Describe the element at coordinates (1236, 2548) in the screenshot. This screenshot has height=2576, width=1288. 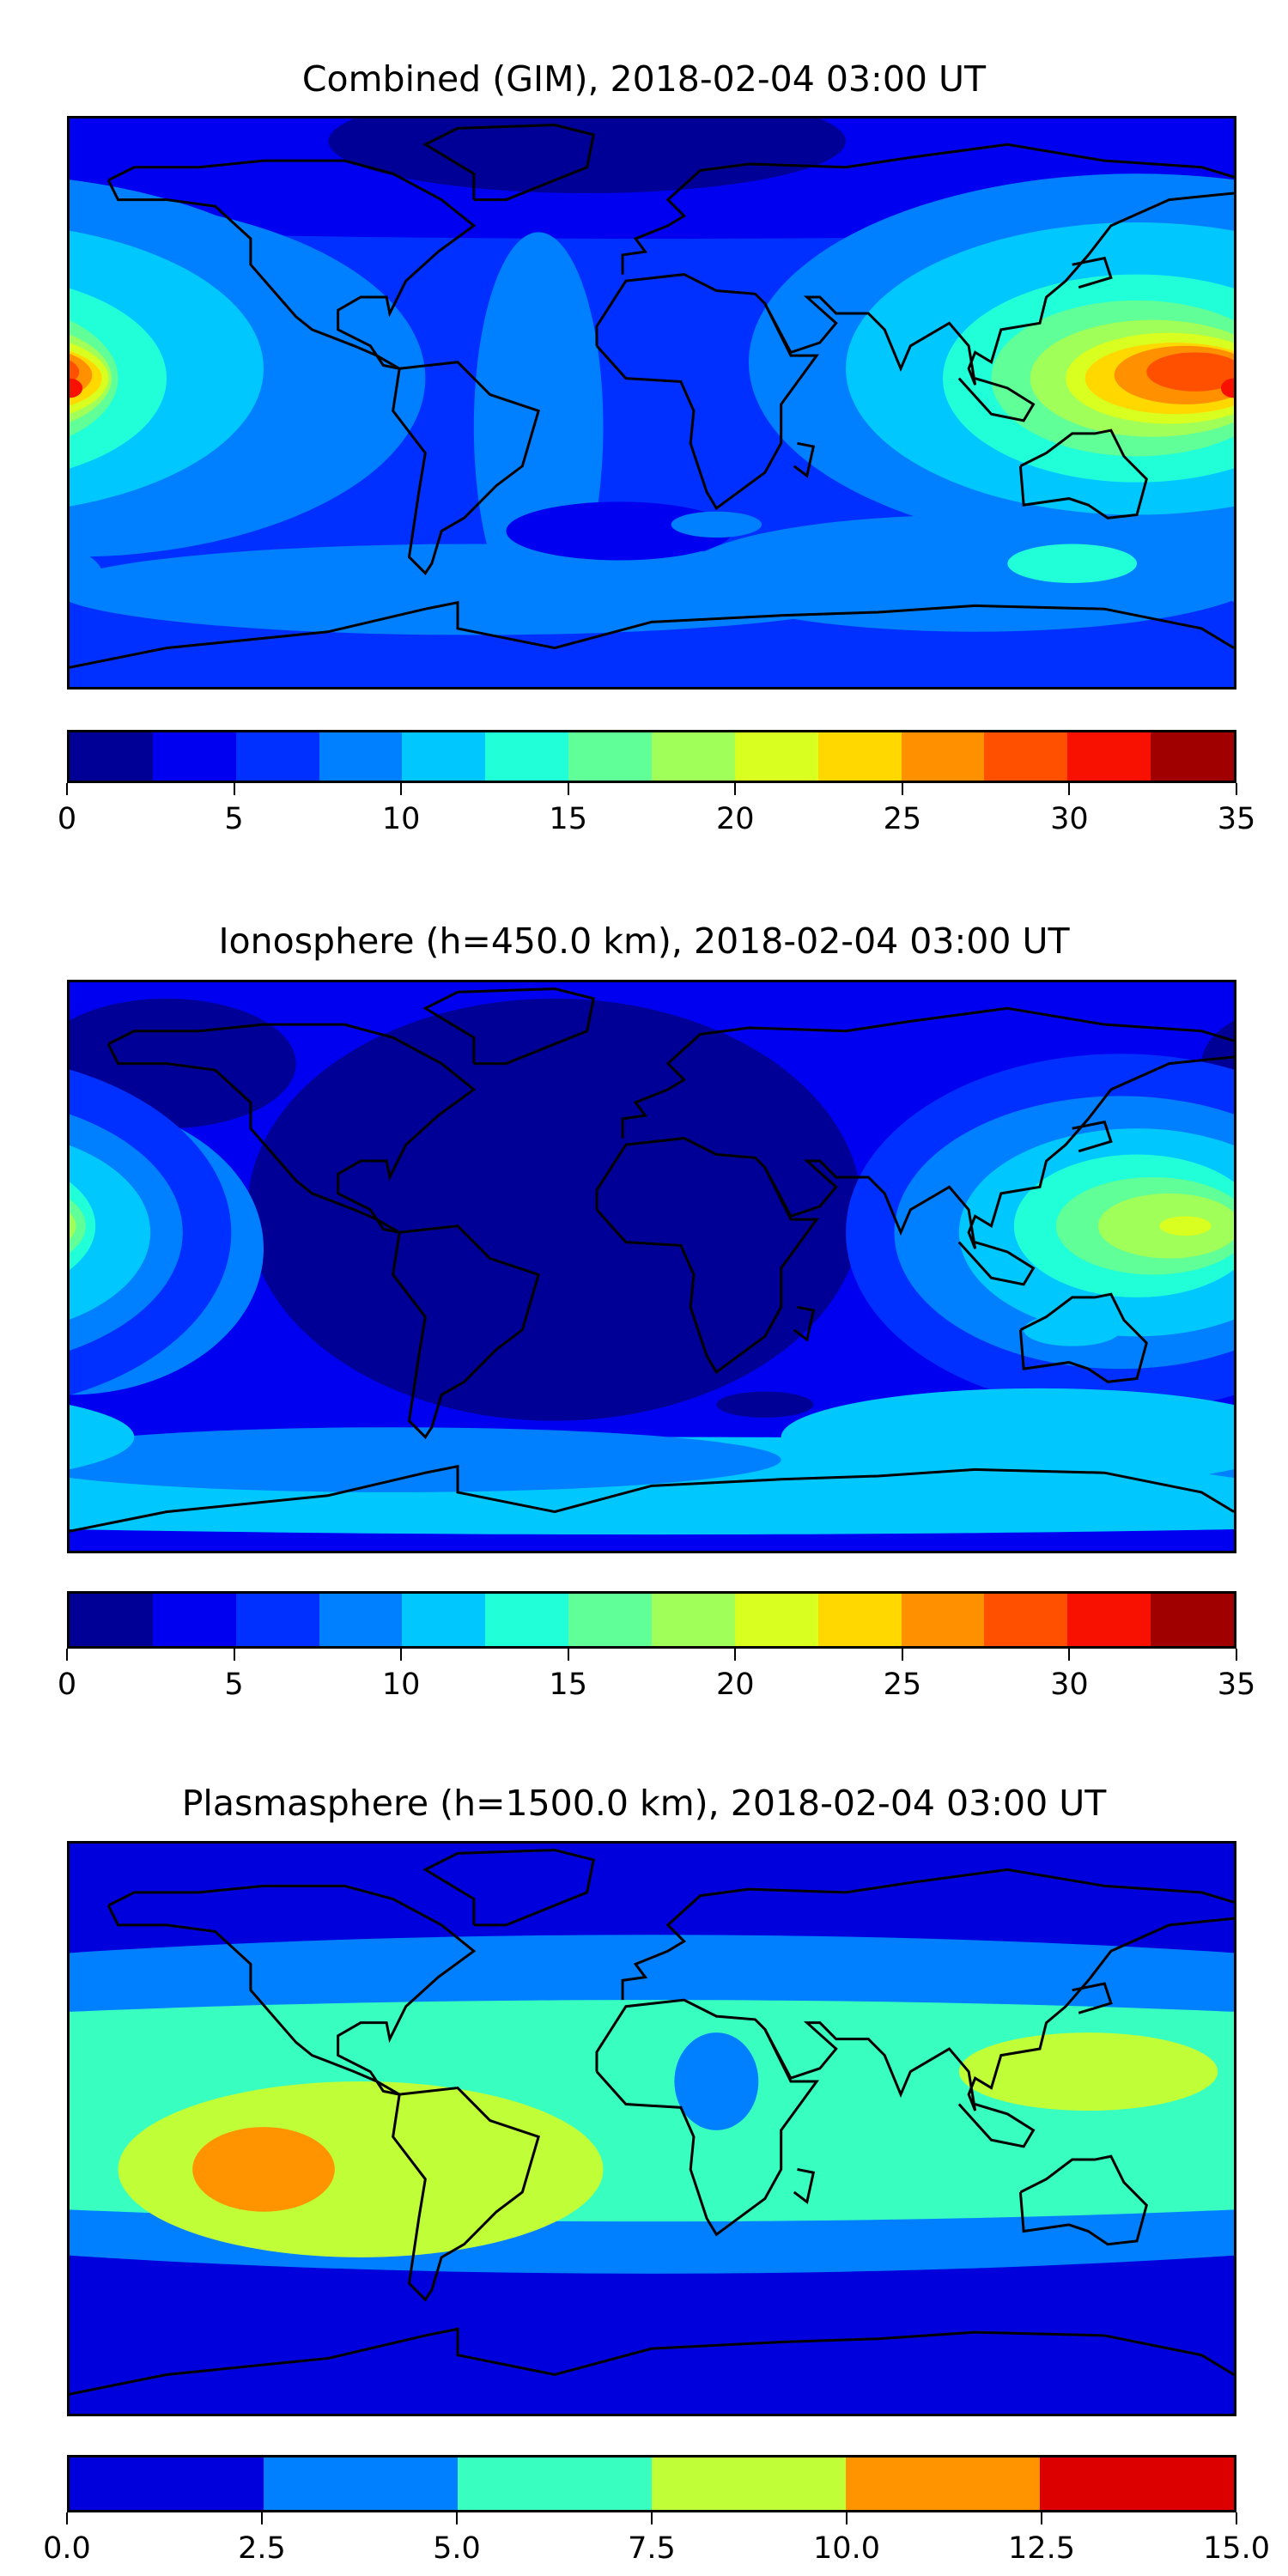
I see `colorbar-tick-label: 15.0` at that location.